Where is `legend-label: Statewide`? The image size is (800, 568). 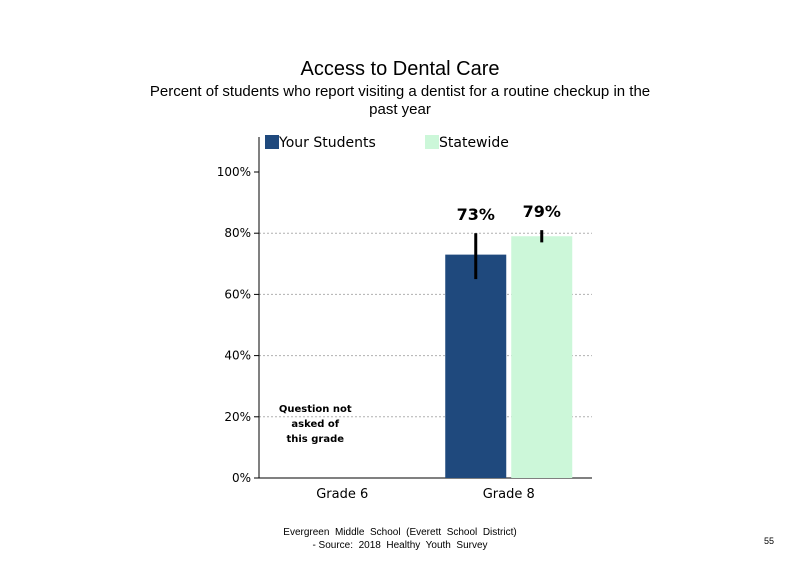
legend-label: Statewide is located at coordinates (474, 143).